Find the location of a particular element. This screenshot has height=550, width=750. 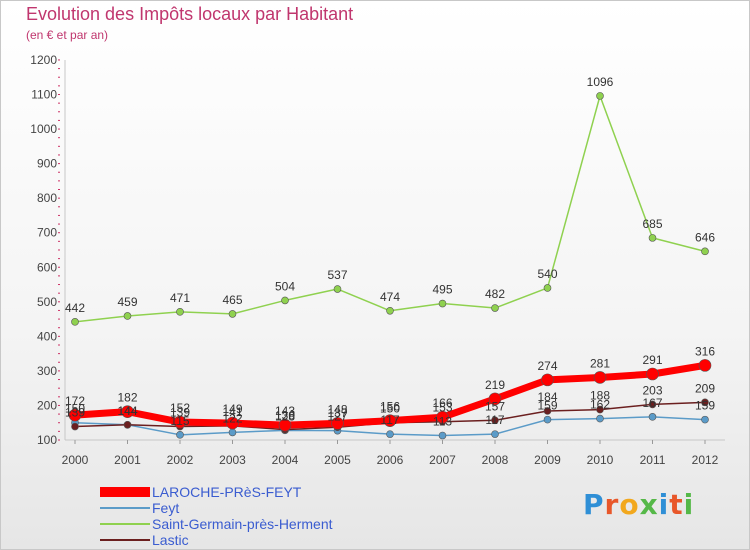

data-label: 219 is located at coordinates (495, 385).